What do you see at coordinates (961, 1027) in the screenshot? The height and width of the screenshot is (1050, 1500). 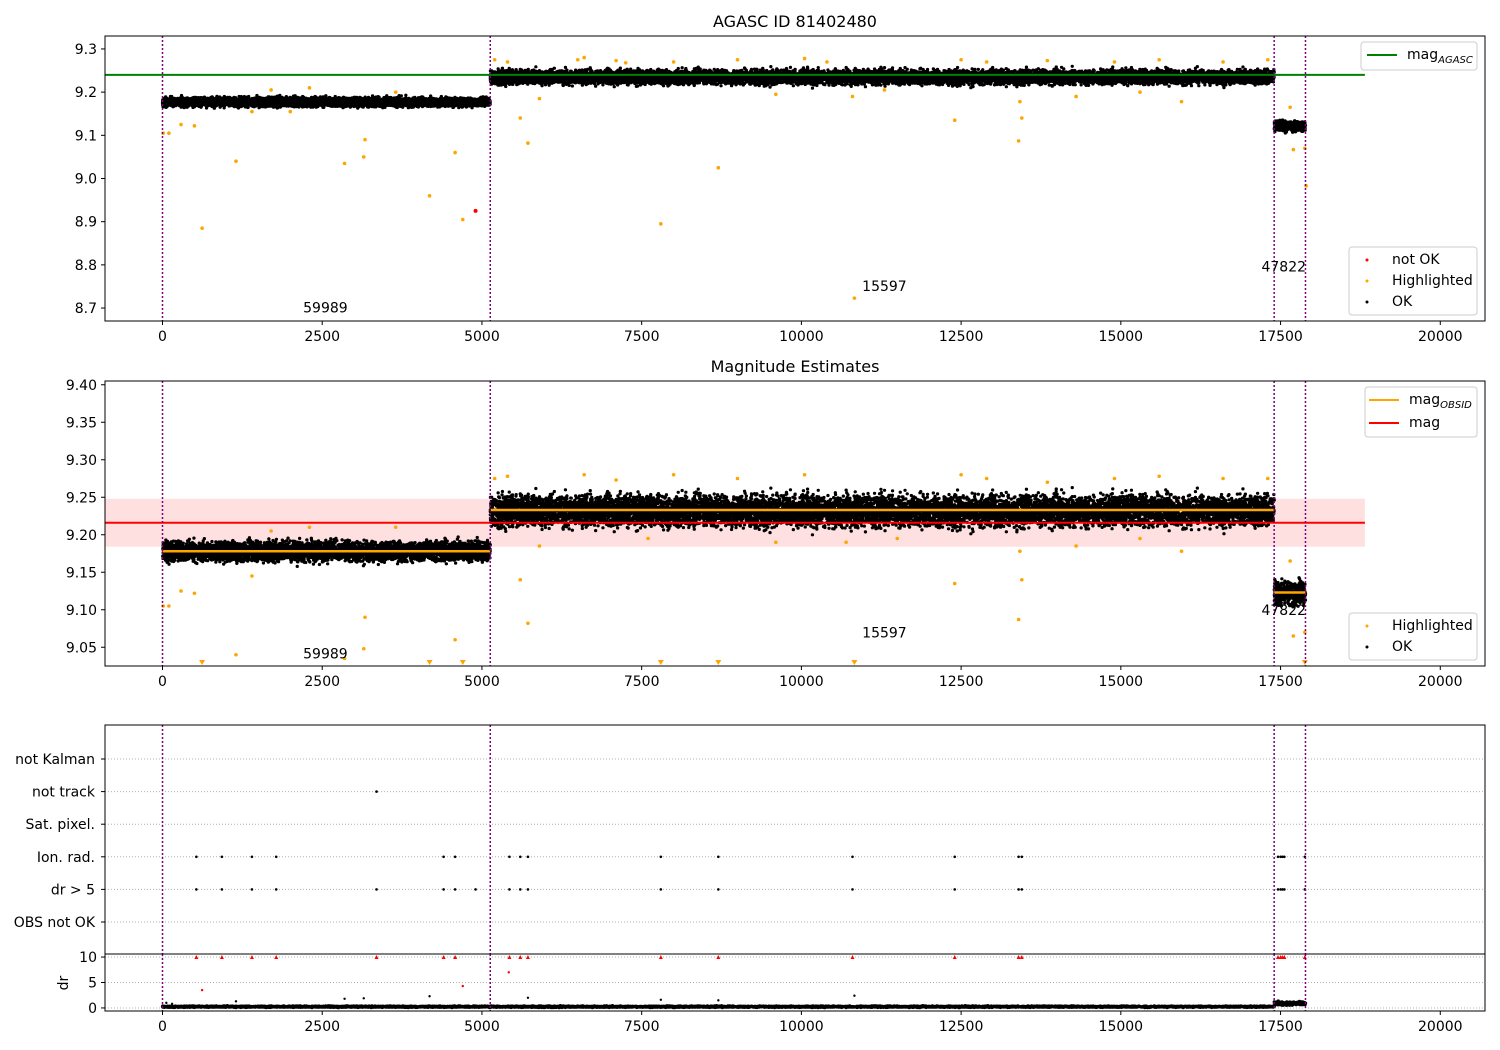 I see `dr-x-tick-label: 12500` at bounding box center [961, 1027].